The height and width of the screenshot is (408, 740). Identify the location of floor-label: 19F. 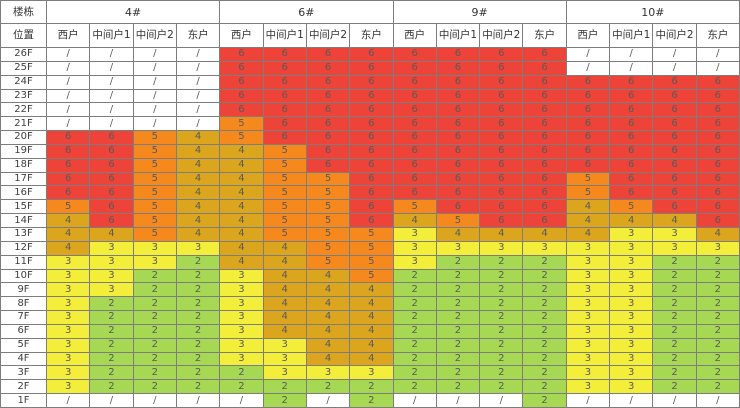
(24, 151).